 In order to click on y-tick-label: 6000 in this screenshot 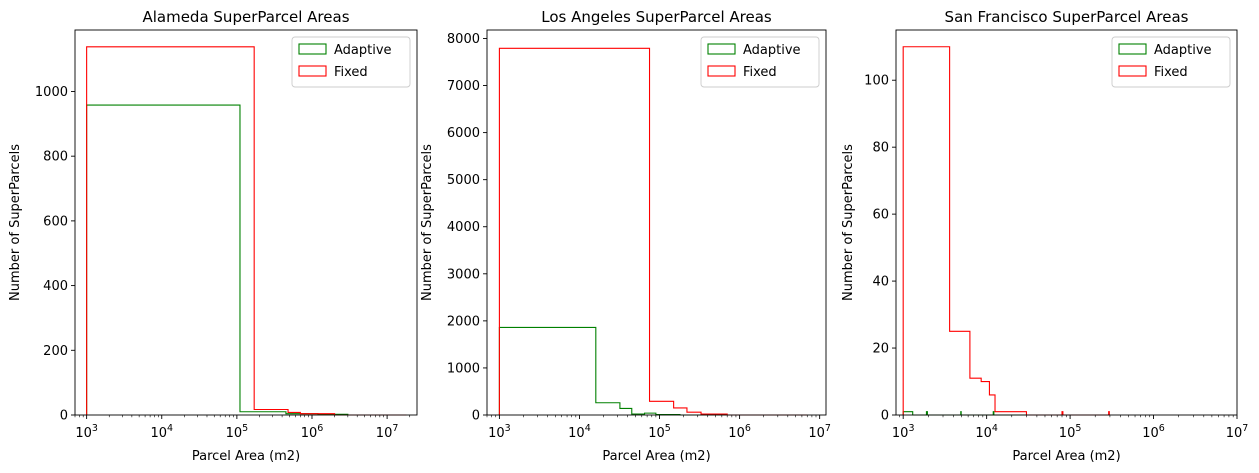, I will do `click(463, 133)`.